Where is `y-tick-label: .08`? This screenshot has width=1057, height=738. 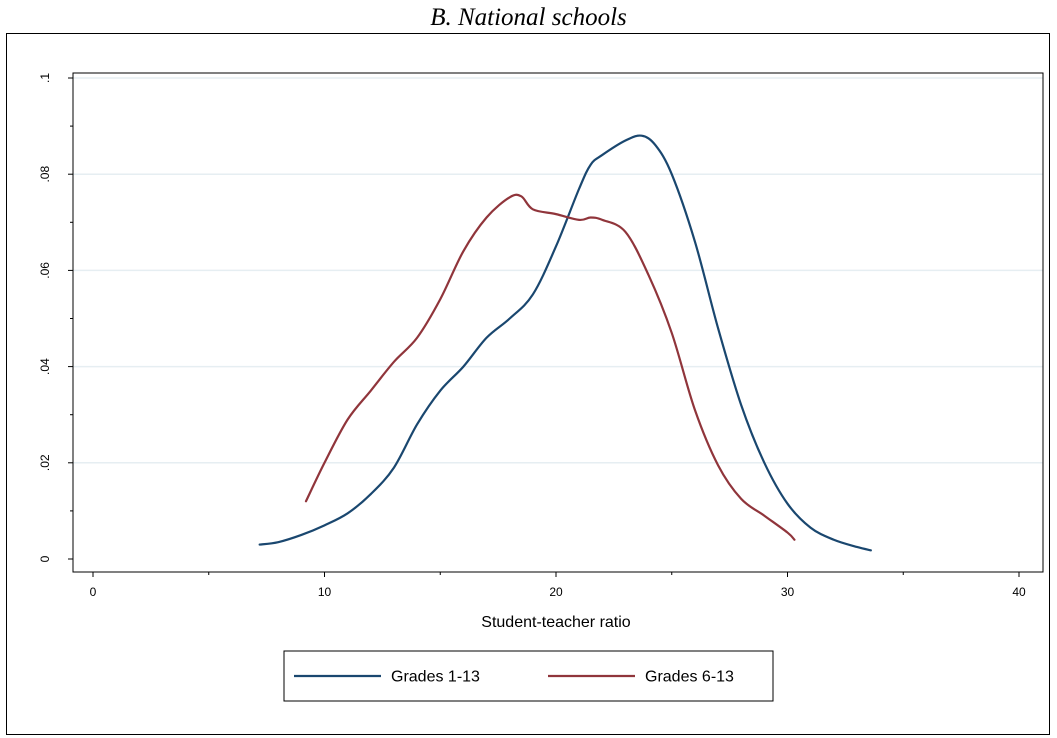
y-tick-label: .08 is located at coordinates (45, 174).